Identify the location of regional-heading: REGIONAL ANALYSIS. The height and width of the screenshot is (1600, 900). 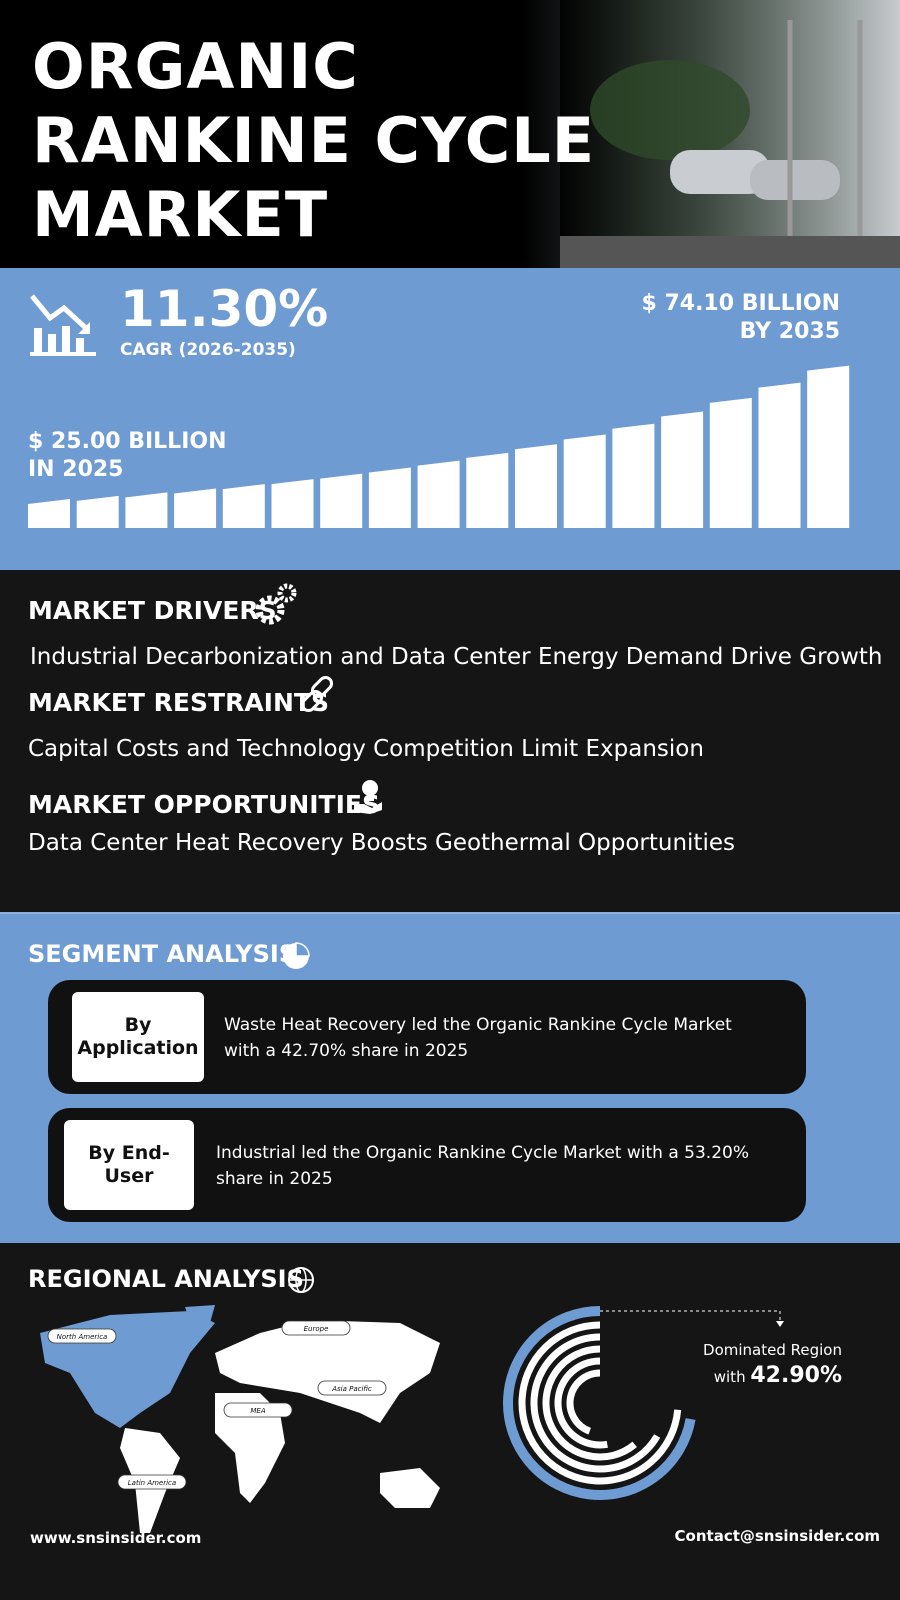
(166, 1279).